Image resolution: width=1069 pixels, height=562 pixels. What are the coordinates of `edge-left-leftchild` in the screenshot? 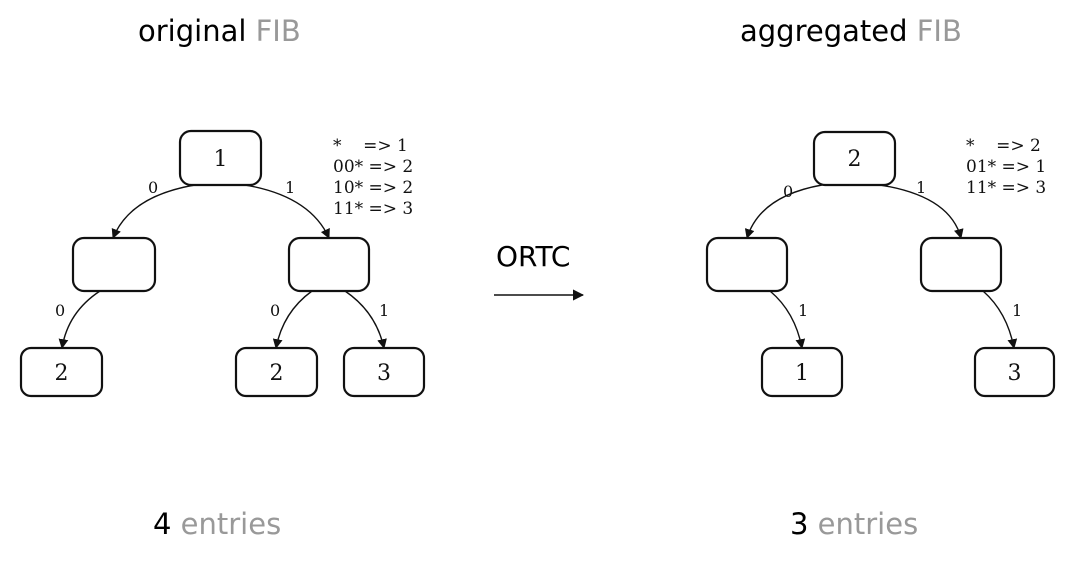 It's located at (79, 319).